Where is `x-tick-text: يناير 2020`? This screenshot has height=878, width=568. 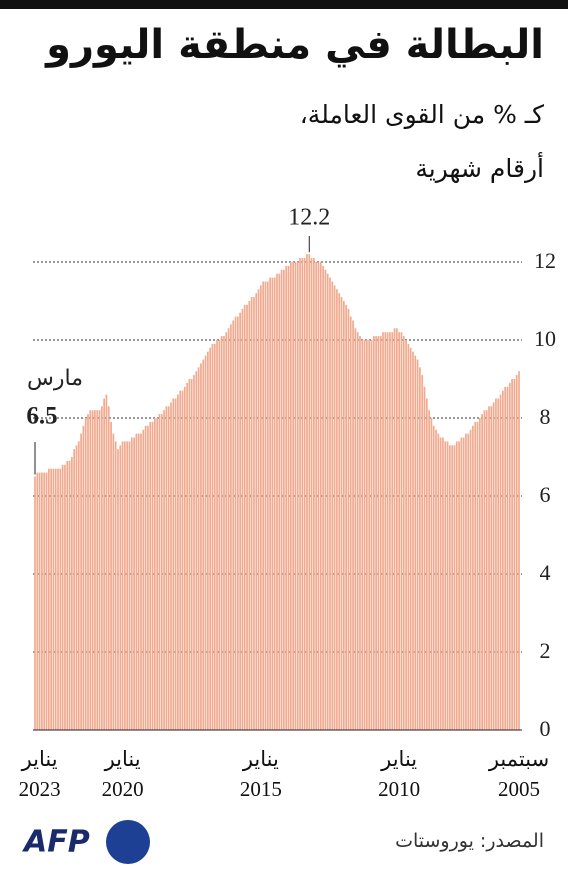 x-tick-text: يناير 2020 is located at coordinates (122, 774).